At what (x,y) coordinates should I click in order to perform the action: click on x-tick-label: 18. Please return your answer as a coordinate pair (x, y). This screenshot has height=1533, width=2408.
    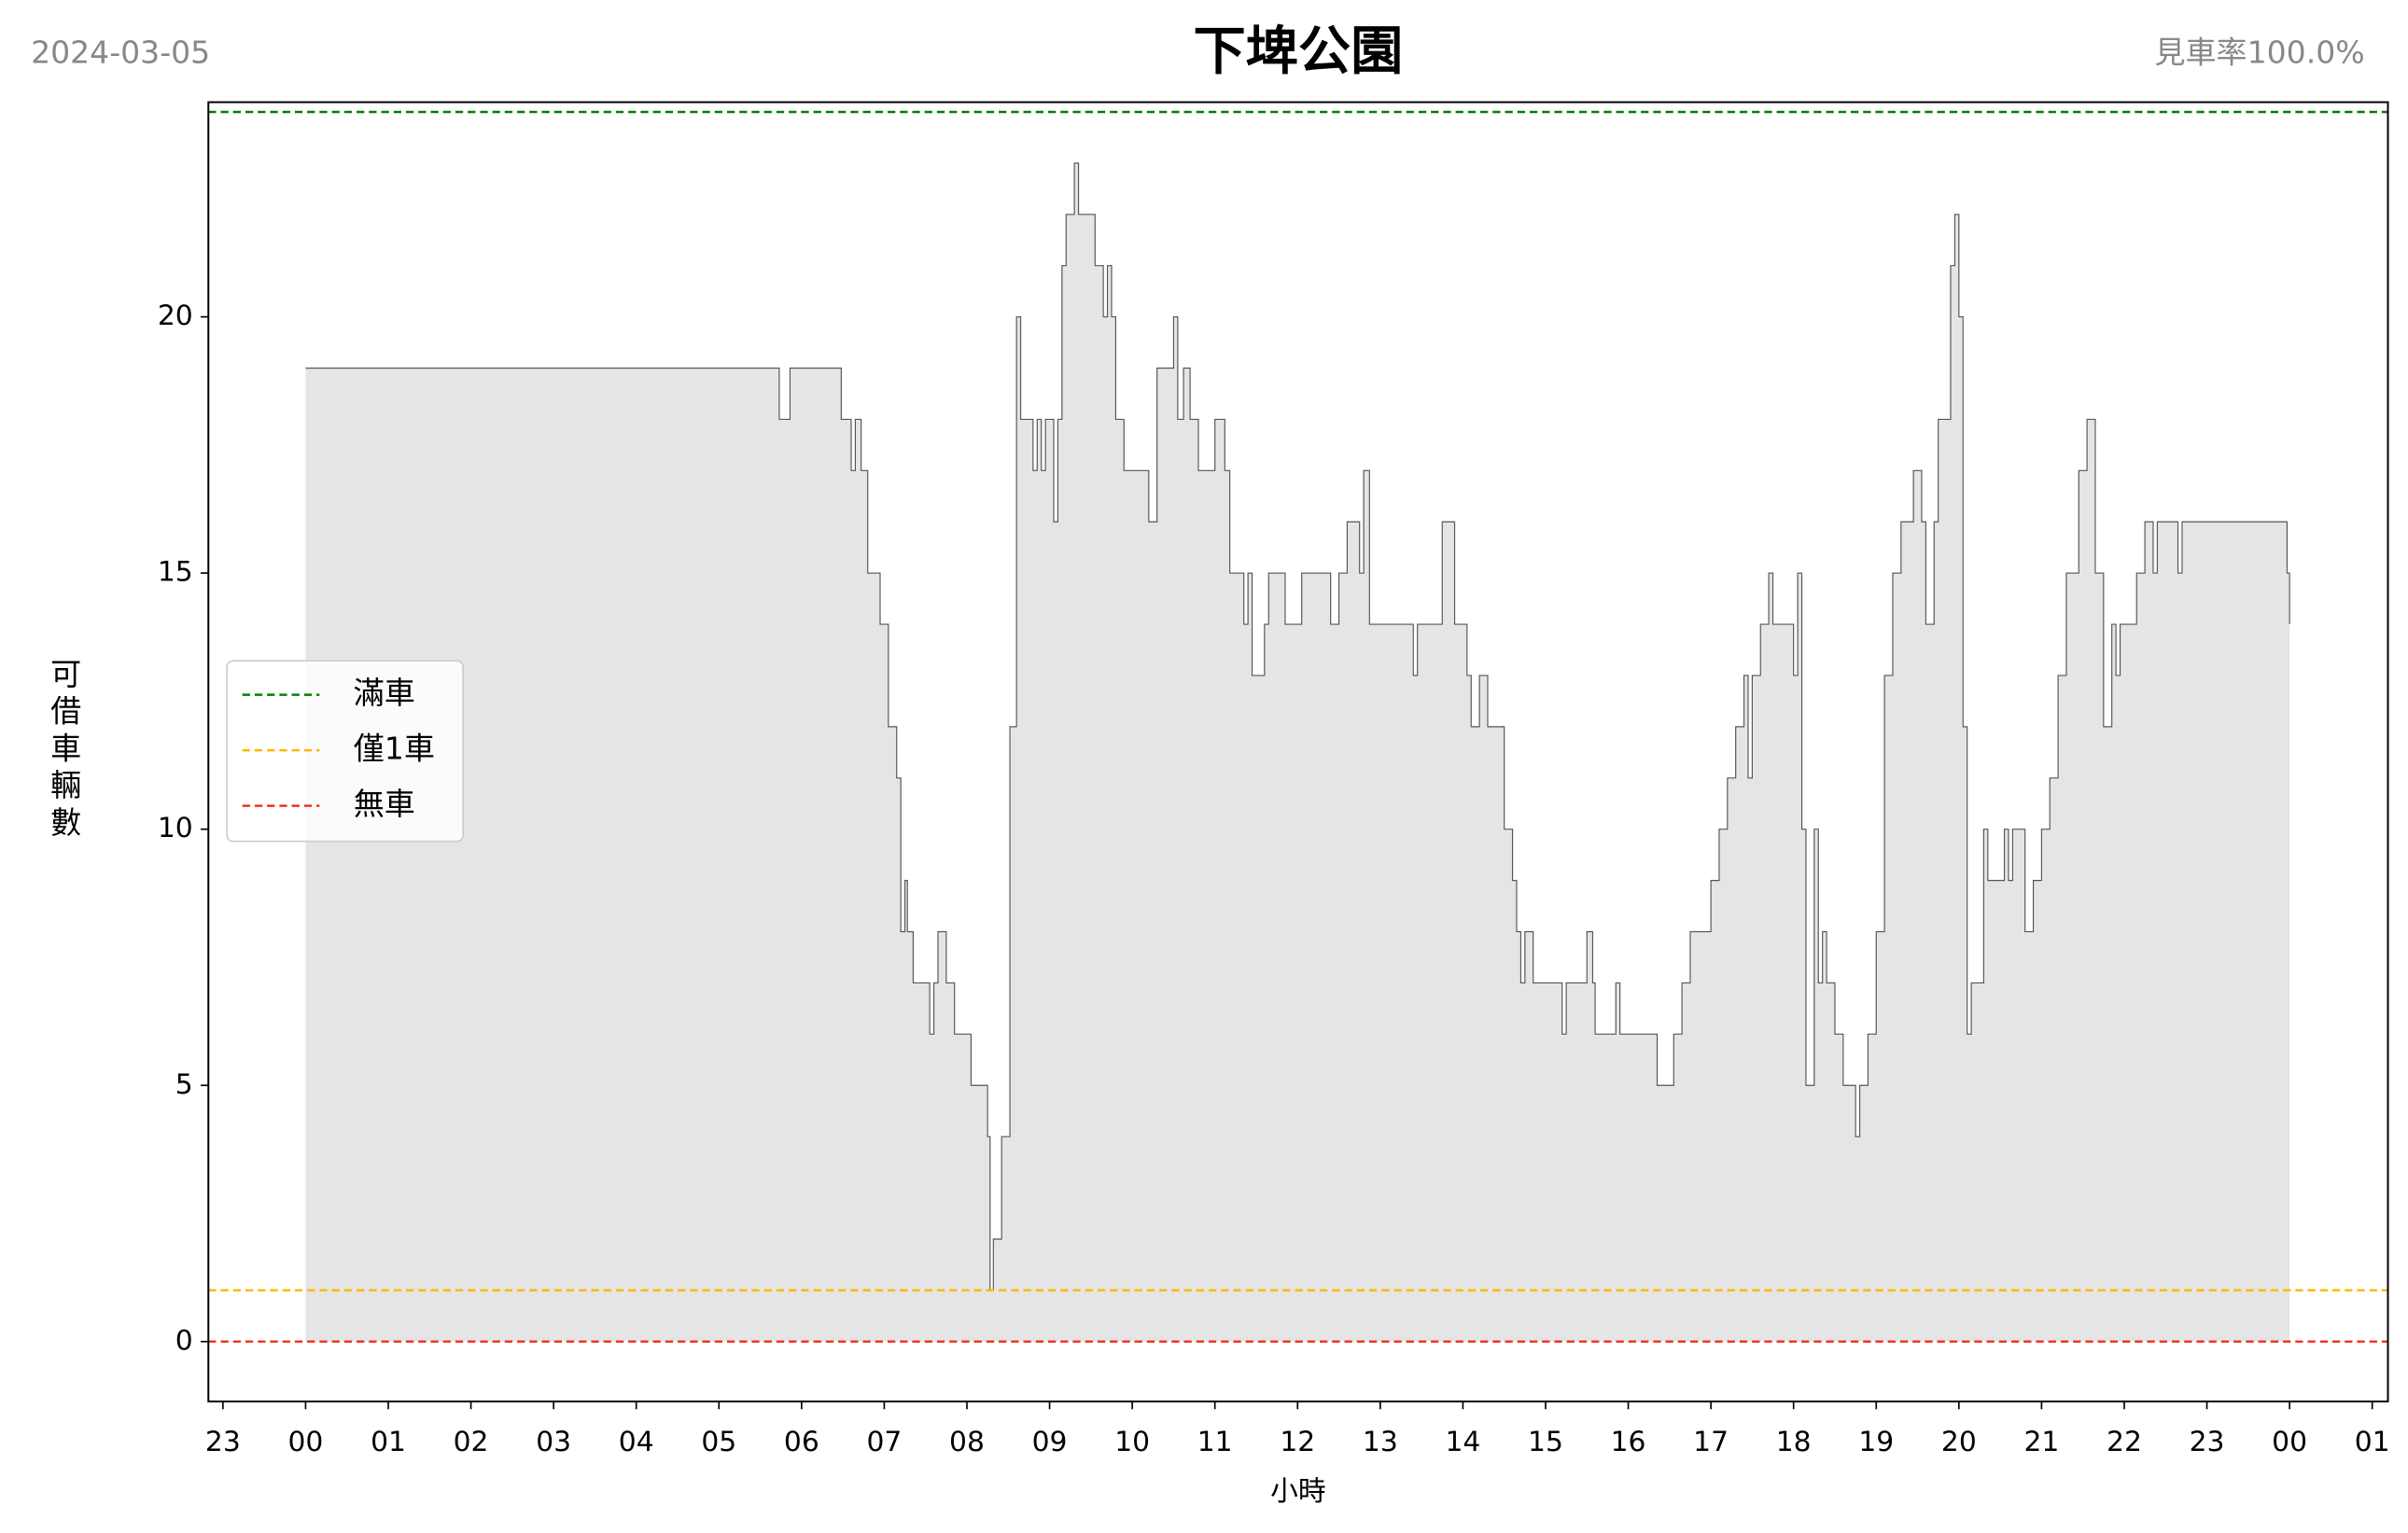
    Looking at the image, I should click on (1794, 1442).